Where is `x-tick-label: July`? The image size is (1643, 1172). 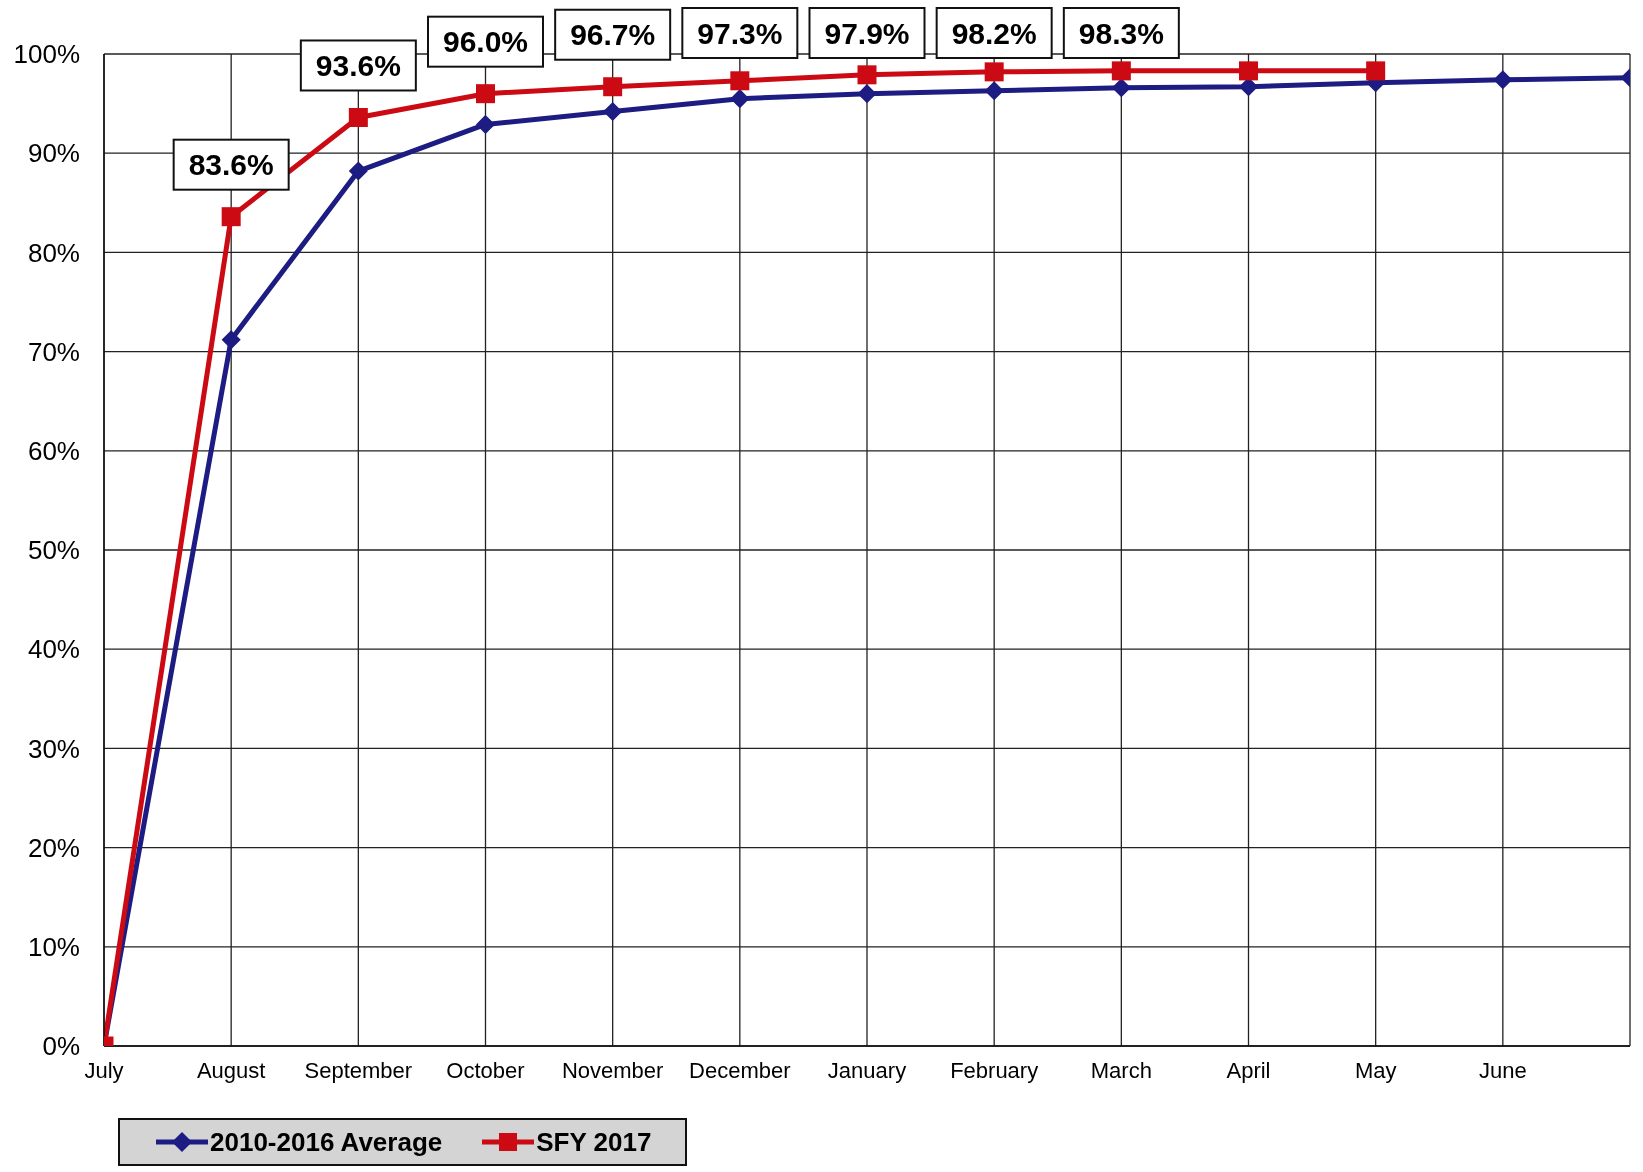
x-tick-label: July is located at coordinates (104, 1070).